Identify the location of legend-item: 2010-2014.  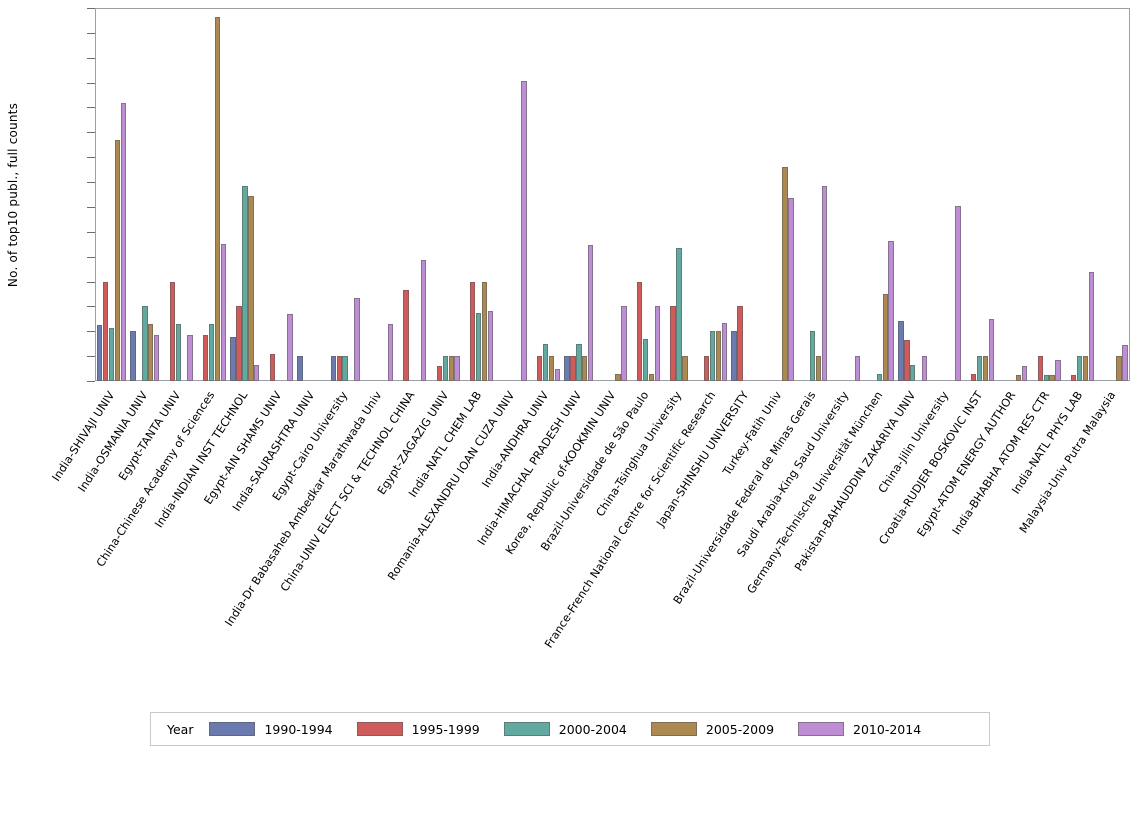
(866, 729).